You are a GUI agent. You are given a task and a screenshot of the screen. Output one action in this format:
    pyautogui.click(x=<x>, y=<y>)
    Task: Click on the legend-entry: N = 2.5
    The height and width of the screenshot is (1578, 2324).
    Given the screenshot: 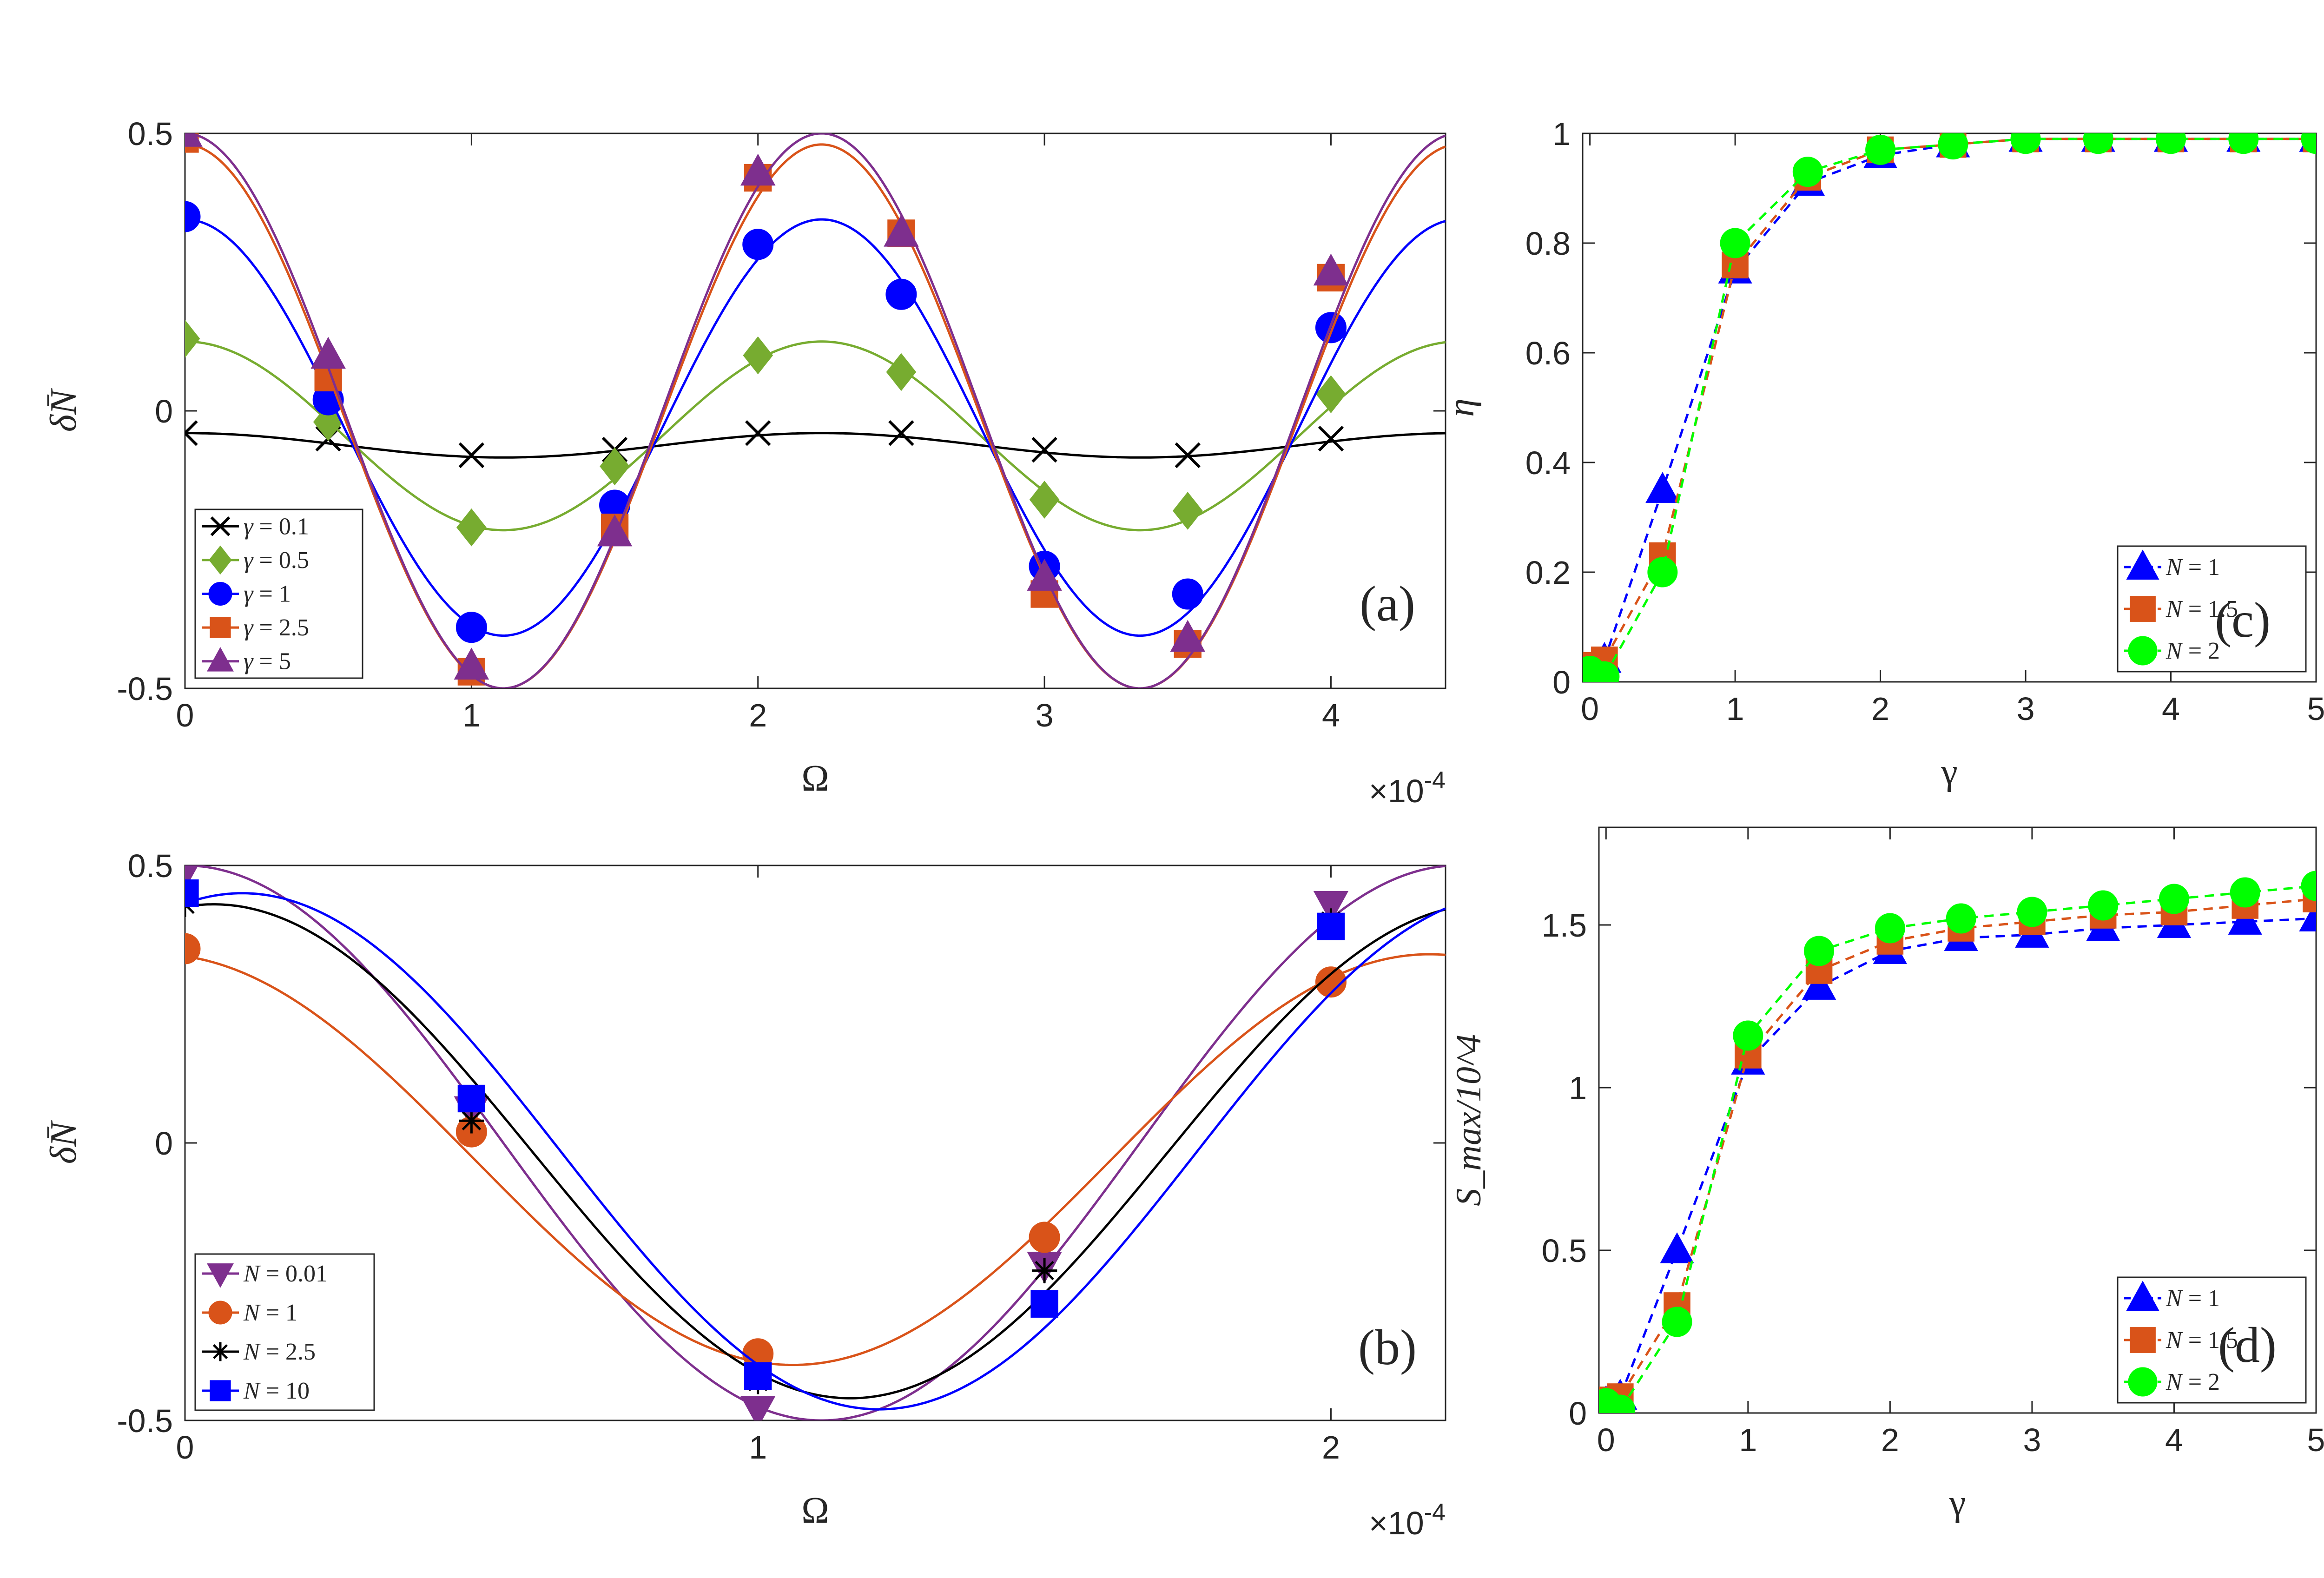 What is the action you would take?
    pyautogui.click(x=259, y=1352)
    